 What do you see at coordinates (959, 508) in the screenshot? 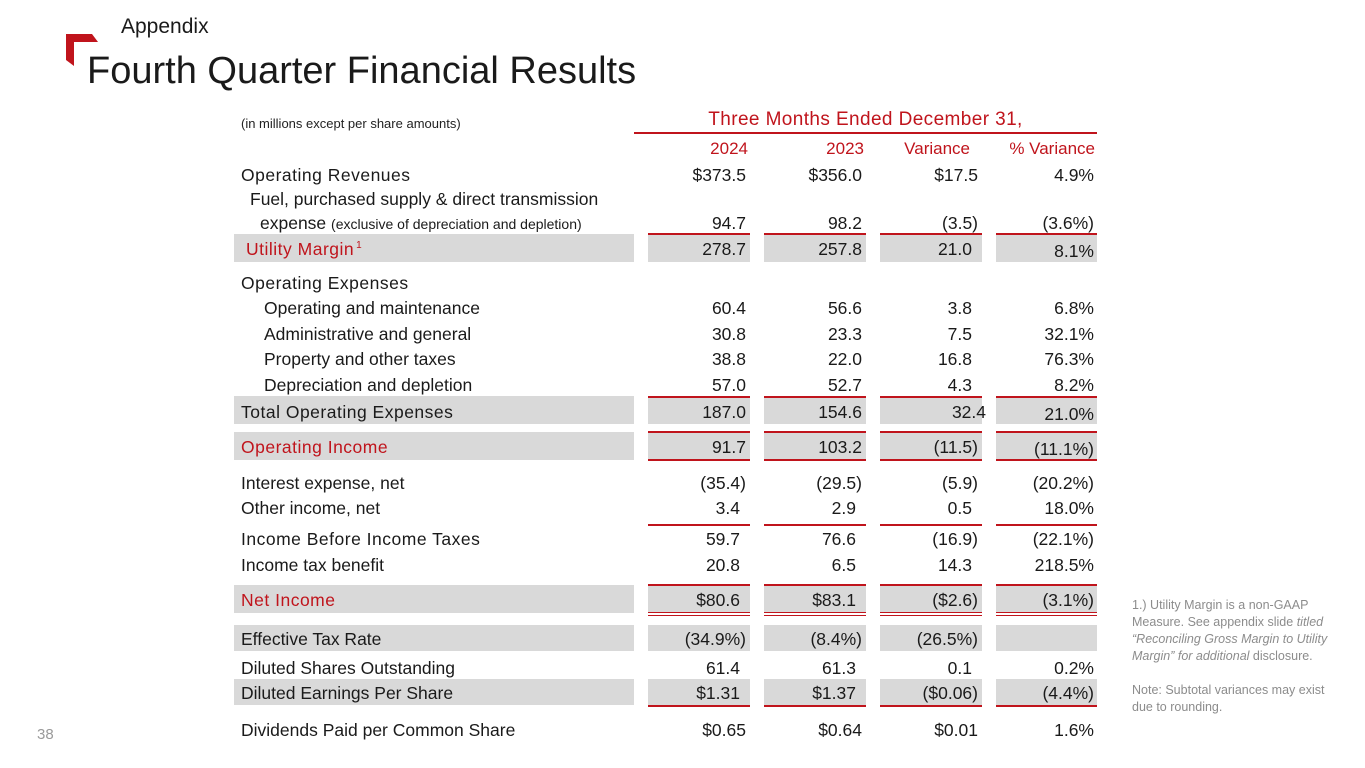
I see `cell-other-income-variance: 0.5` at bounding box center [959, 508].